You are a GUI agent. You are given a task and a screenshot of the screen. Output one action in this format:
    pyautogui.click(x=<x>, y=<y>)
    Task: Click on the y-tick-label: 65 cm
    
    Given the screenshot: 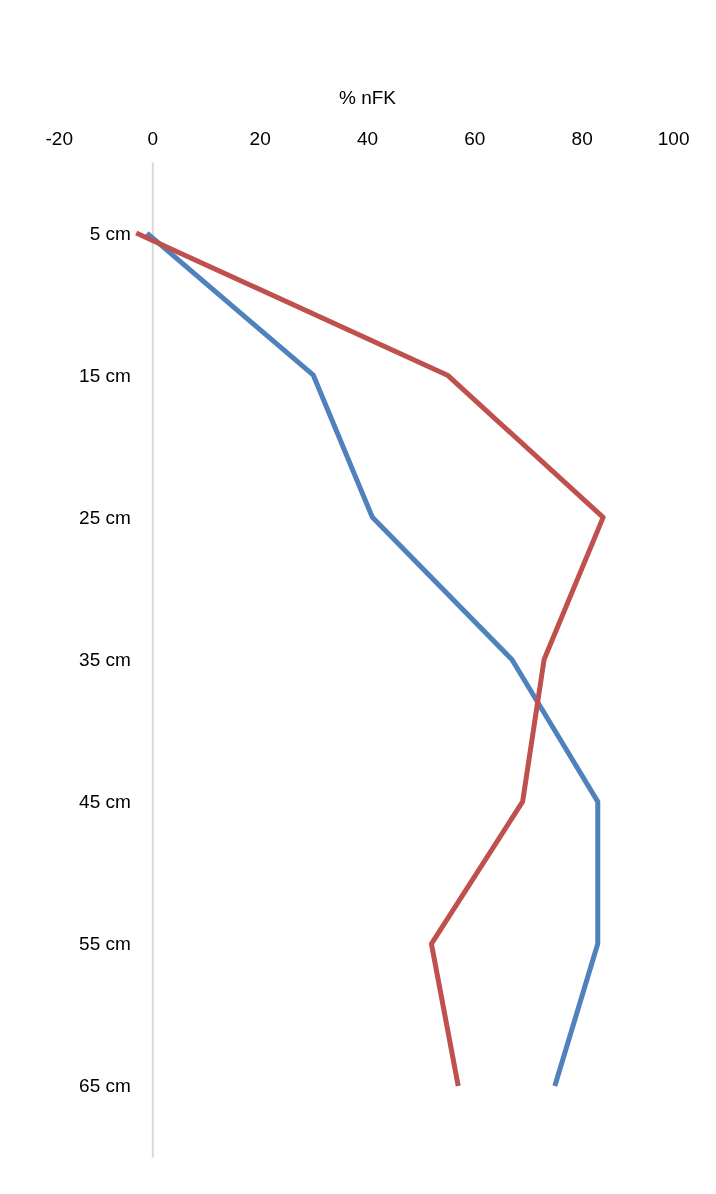 What is the action you would take?
    pyautogui.click(x=105, y=1086)
    